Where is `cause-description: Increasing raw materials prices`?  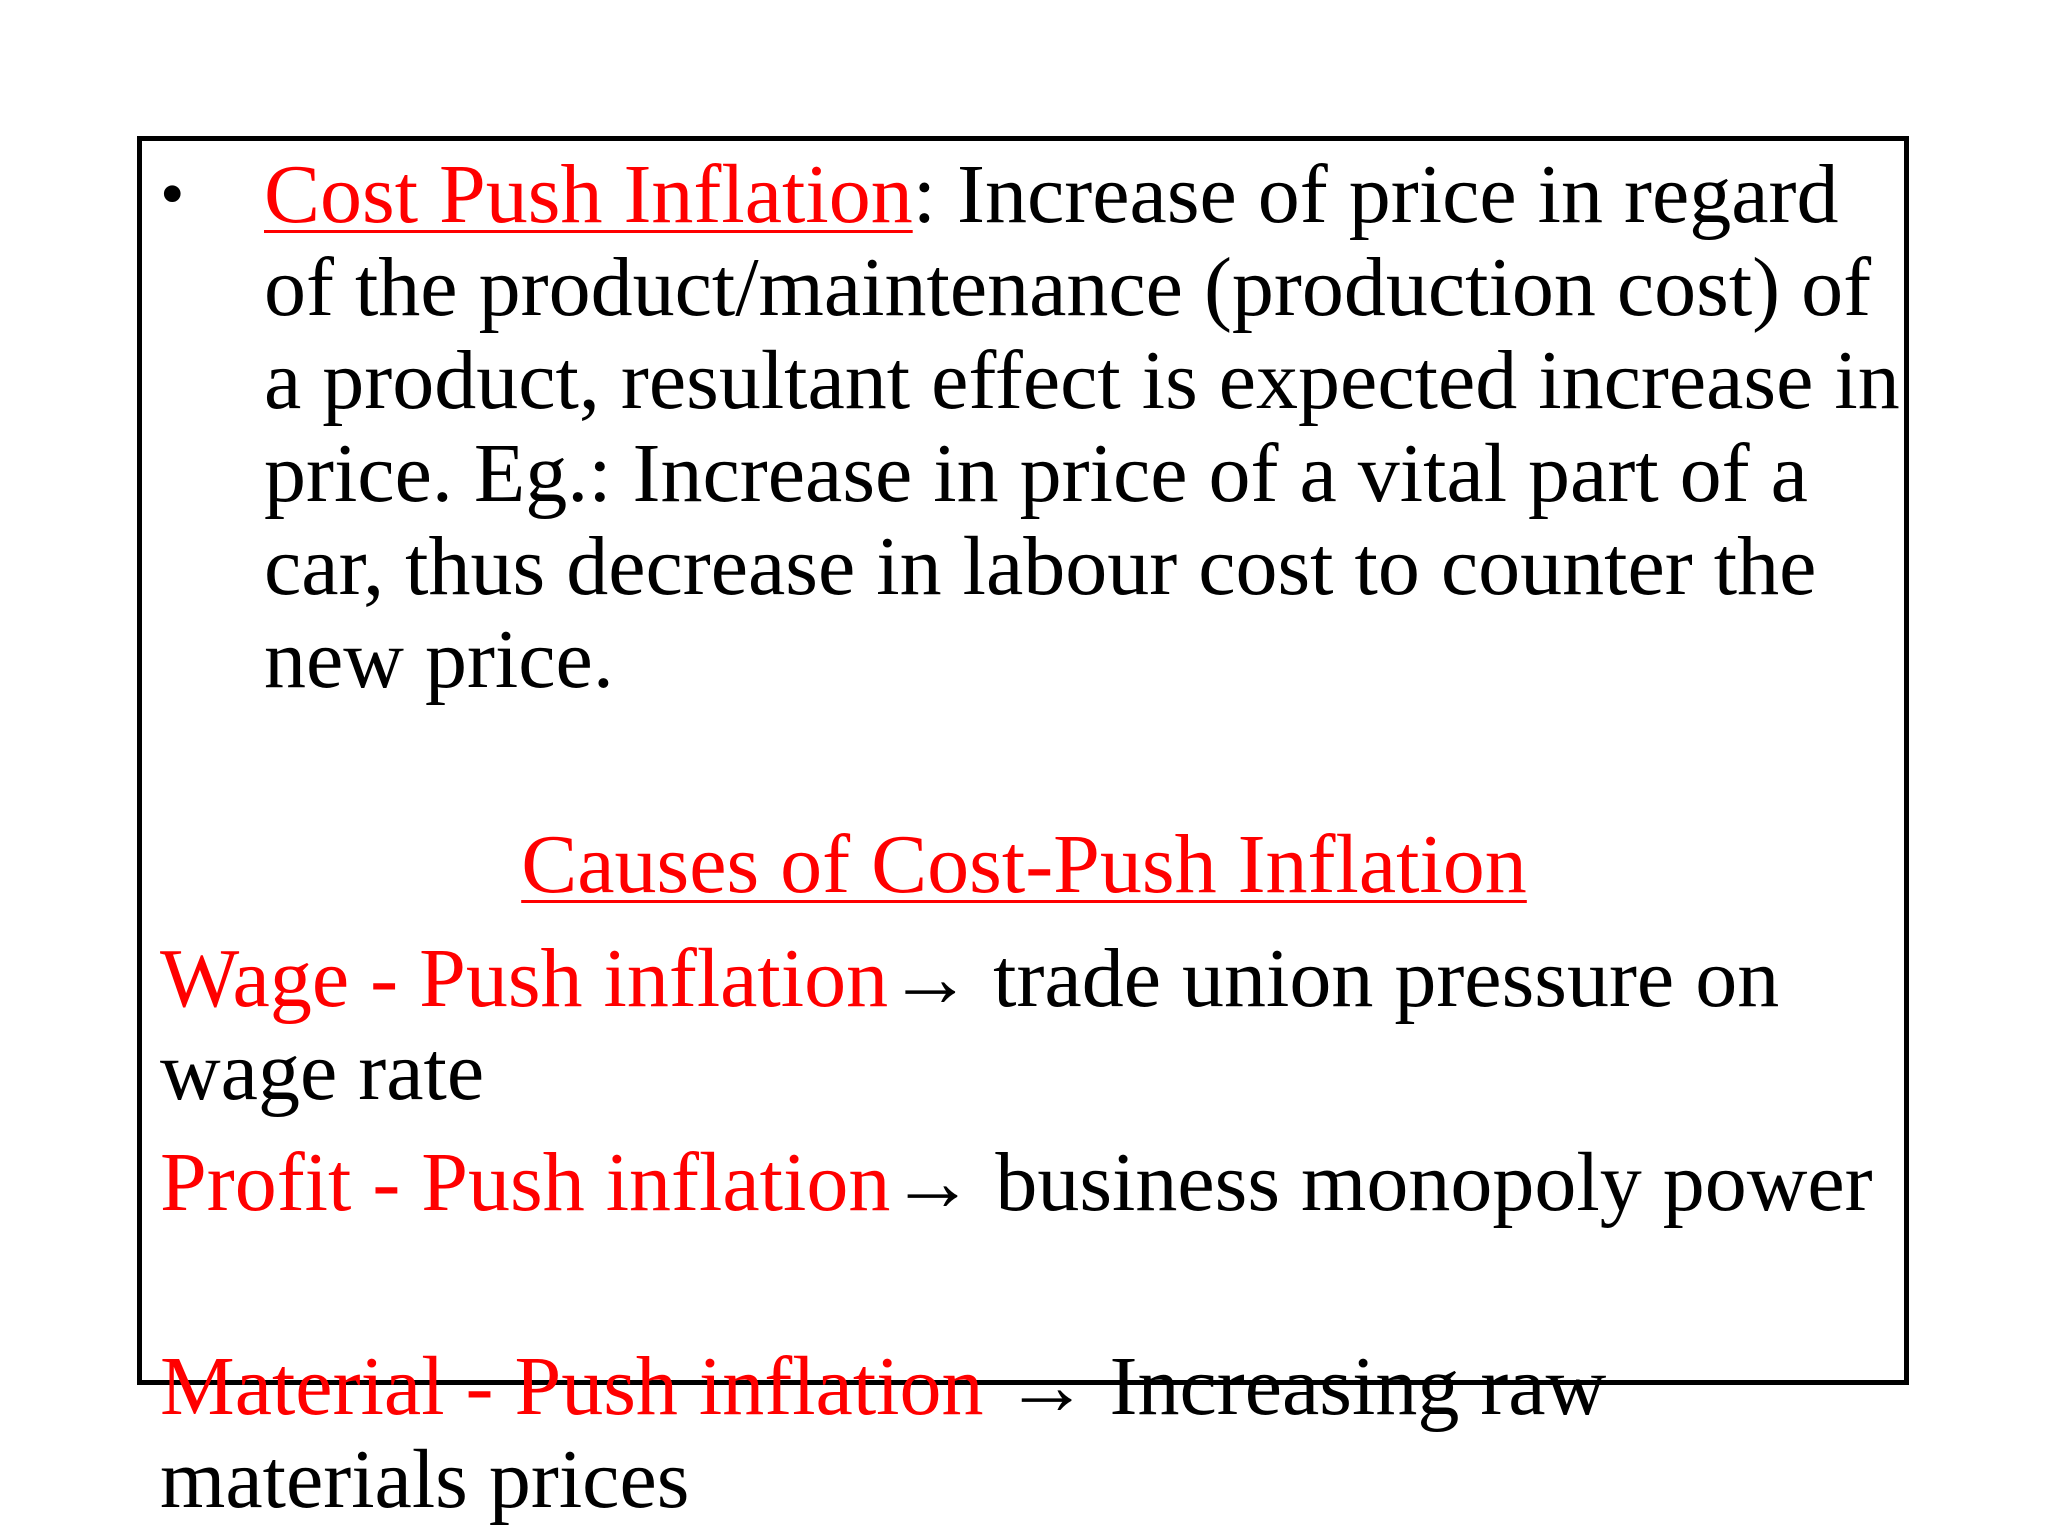 cause-description: Increasing raw materials prices is located at coordinates (883, 1433).